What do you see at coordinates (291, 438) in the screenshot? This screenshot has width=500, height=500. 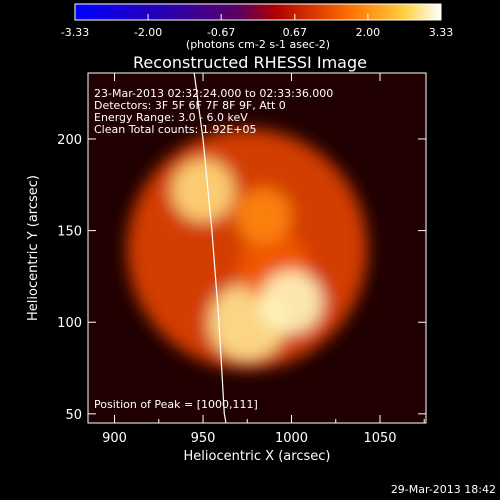 I see `x-tick-label: 1000` at bounding box center [291, 438].